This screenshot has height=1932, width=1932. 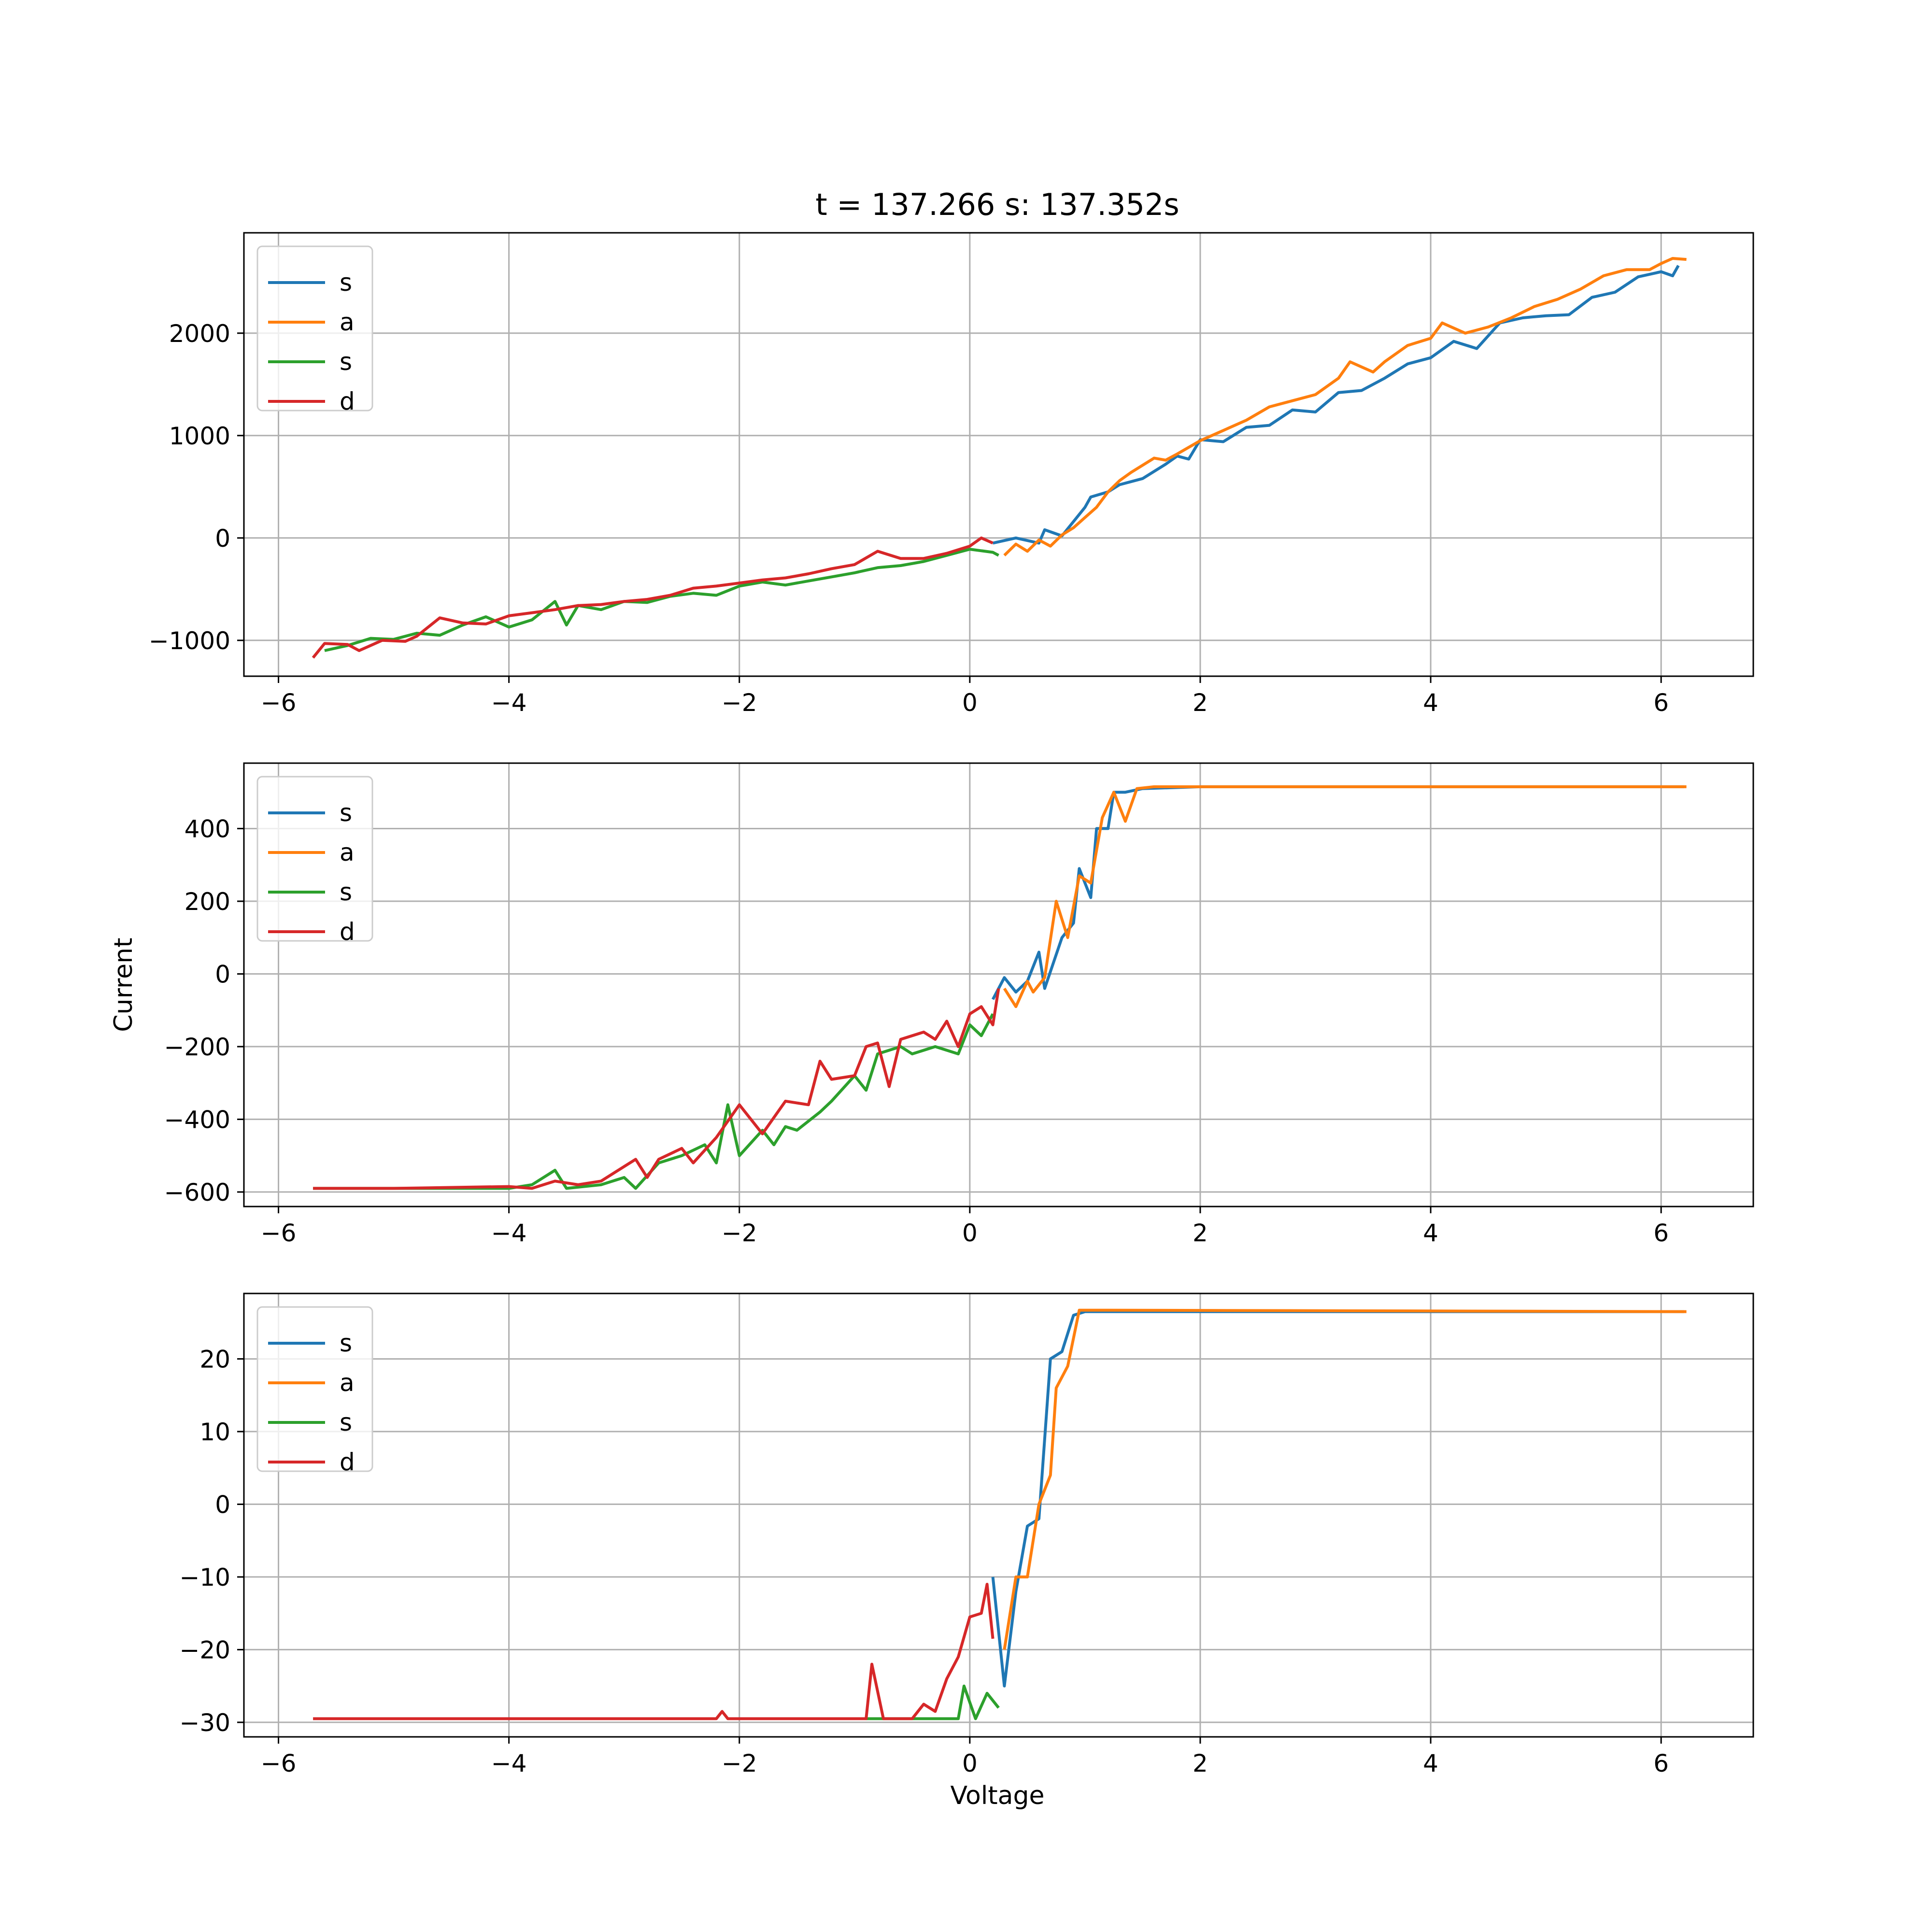 What do you see at coordinates (214, 1432) in the screenshot?
I see `y-tick-label: 10` at bounding box center [214, 1432].